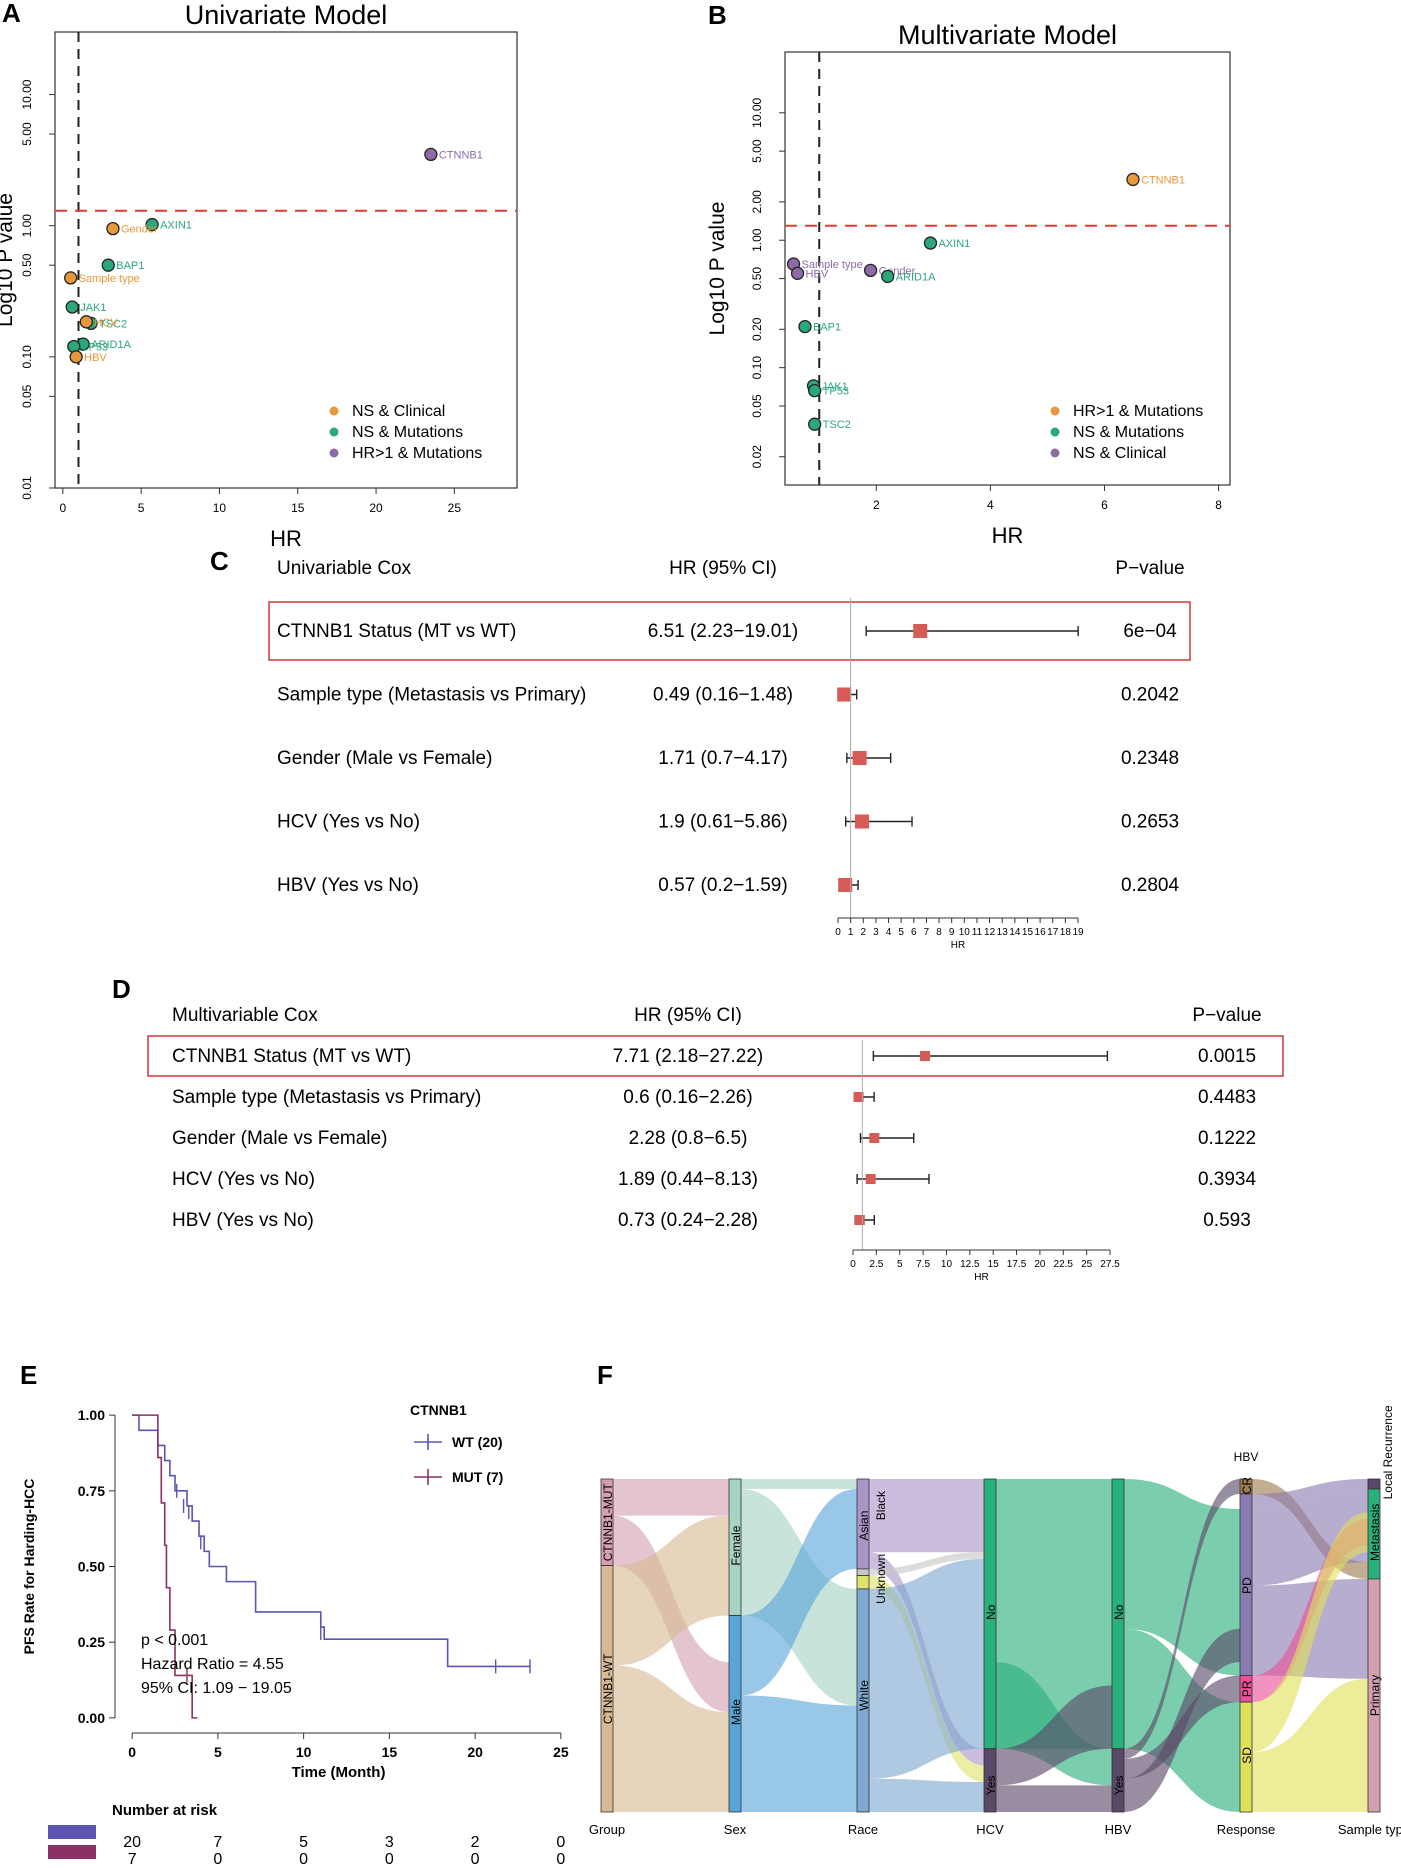 Image resolution: width=1401 pixels, height=1868 pixels. I want to click on y-tick-label: 0.50, so click(27, 265).